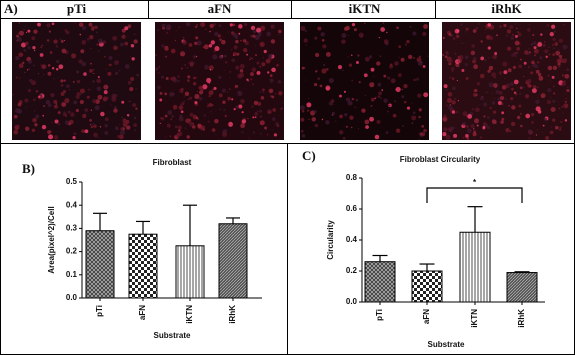 This screenshot has height=355, width=575. What do you see at coordinates (142, 312) in the screenshot?
I see `x-tick-label: aFN` at bounding box center [142, 312].